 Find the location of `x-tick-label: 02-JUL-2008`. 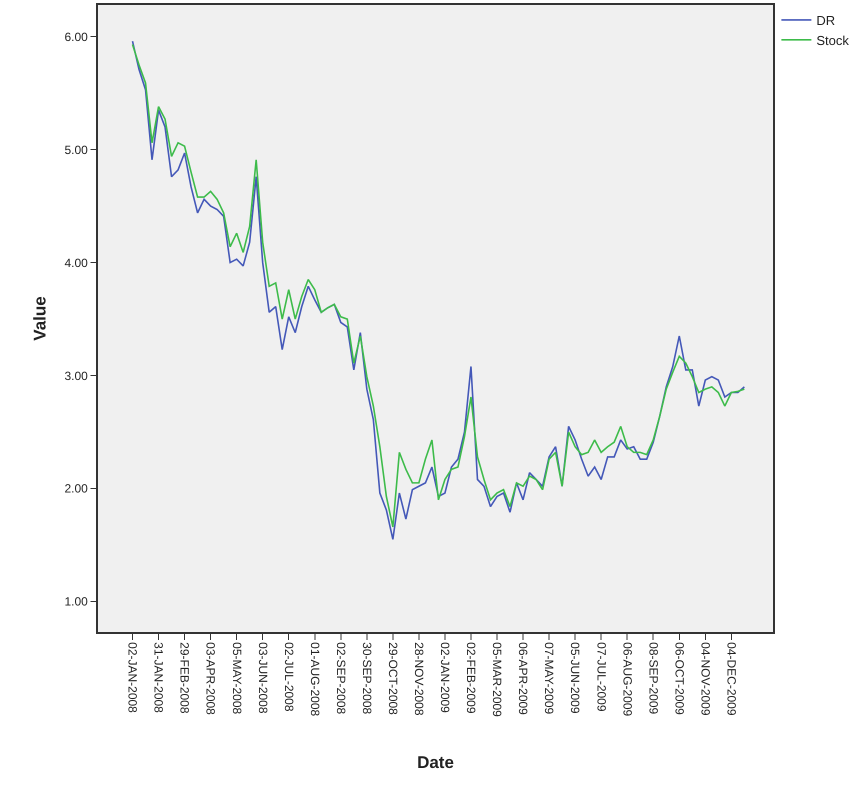

x-tick-label: 02-JUL-2008 is located at coordinates (289, 677).